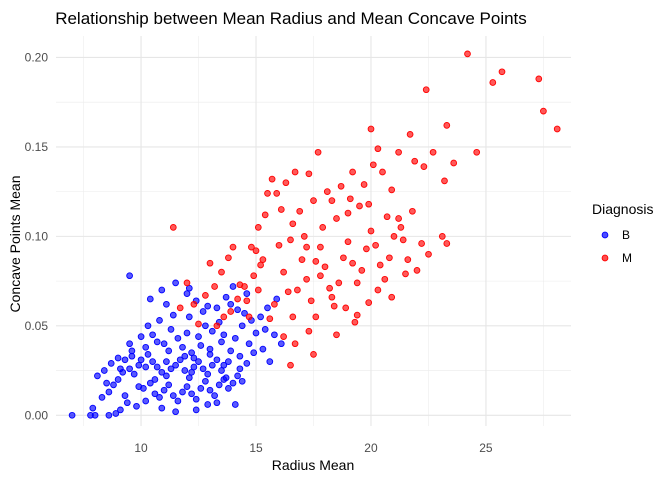  What do you see at coordinates (37, 236) in the screenshot?
I see `y-axis-ticks: 0.00 0.05 0.10 0.15 0.20` at bounding box center [37, 236].